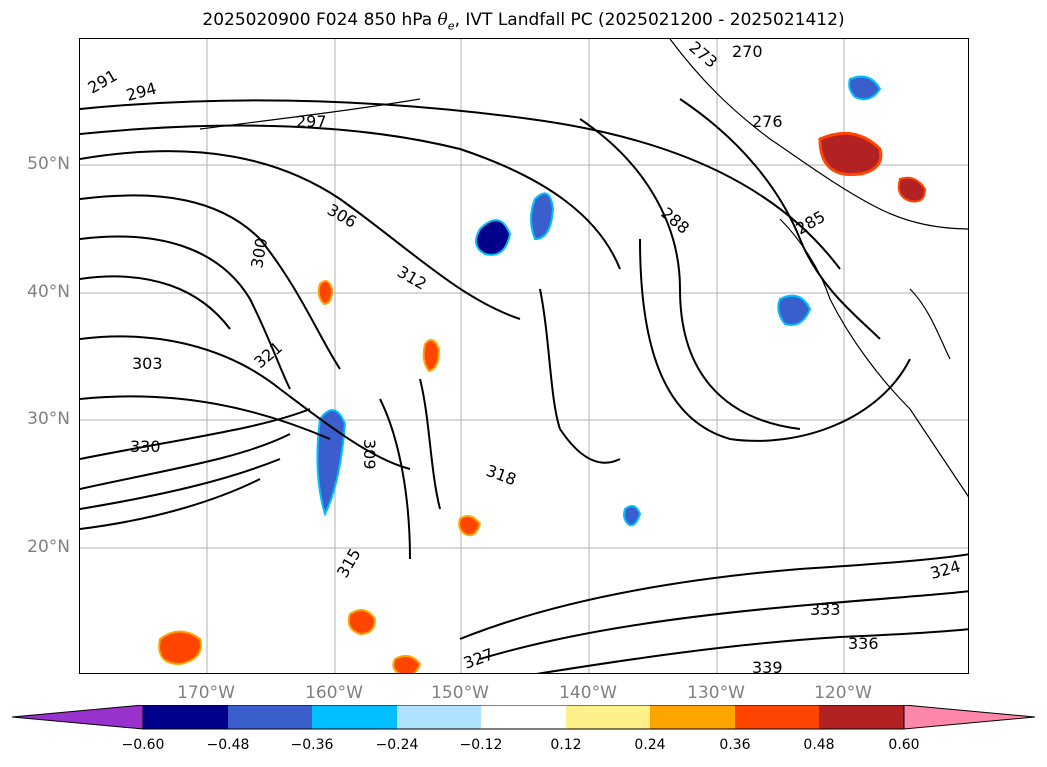  I want to click on contour-label-306: 306, so click(342, 216).